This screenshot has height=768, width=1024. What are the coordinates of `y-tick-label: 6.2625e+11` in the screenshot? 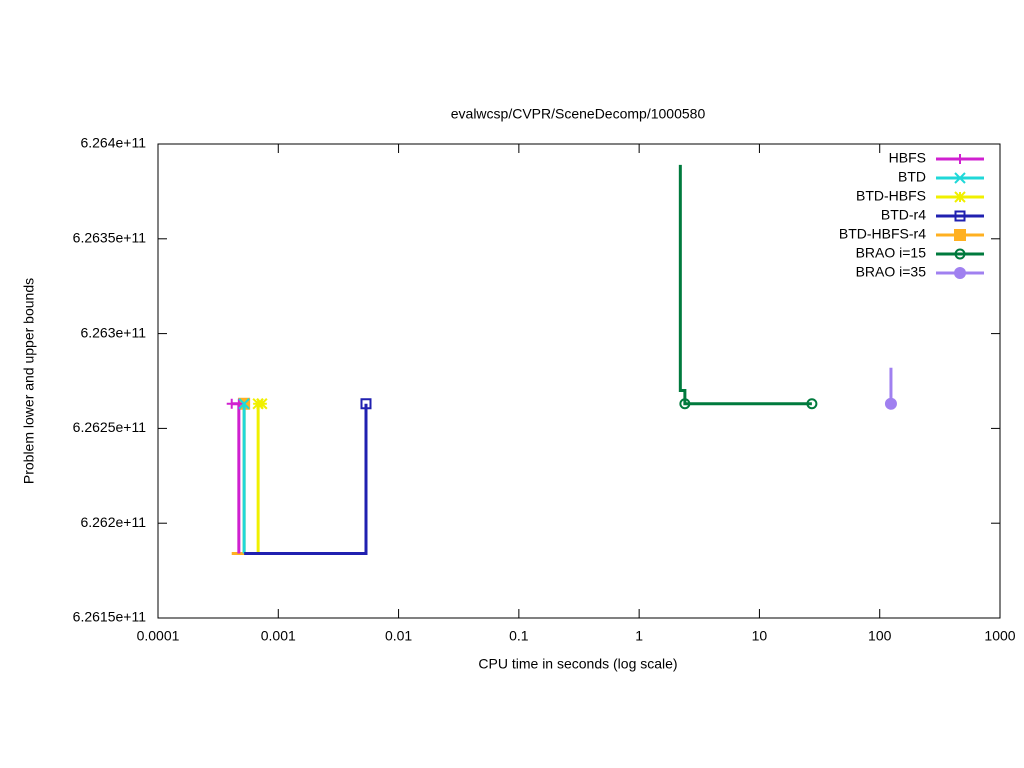 It's located at (110, 427).